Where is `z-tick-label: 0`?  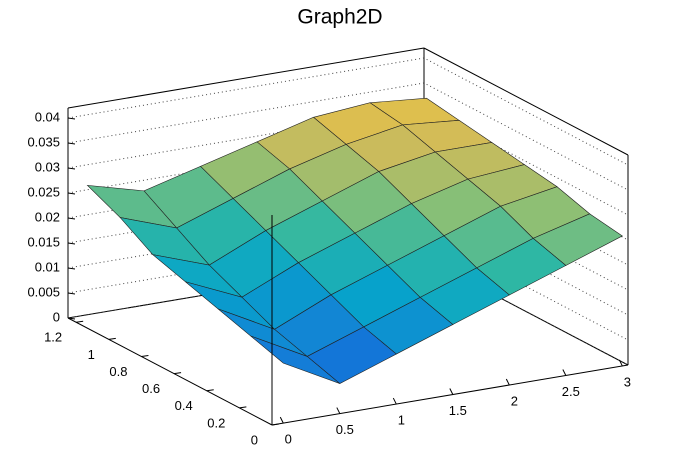
z-tick-label: 0 is located at coordinates (56, 316).